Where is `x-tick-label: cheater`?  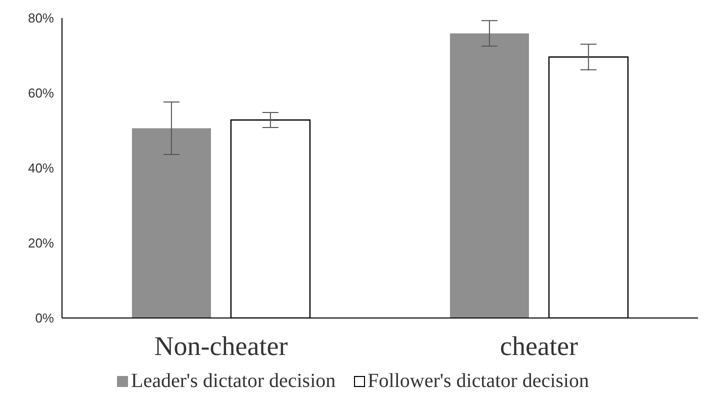 x-tick-label: cheater is located at coordinates (539, 346).